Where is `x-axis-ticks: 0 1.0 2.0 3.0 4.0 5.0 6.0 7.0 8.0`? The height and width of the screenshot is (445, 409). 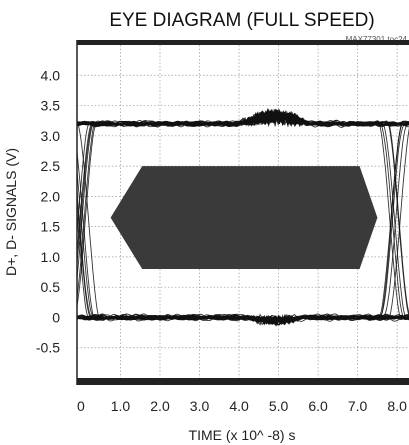 x-axis-ticks: 0 1.0 2.0 3.0 4.0 5.0 6.0 7.0 8.0 is located at coordinates (242, 406).